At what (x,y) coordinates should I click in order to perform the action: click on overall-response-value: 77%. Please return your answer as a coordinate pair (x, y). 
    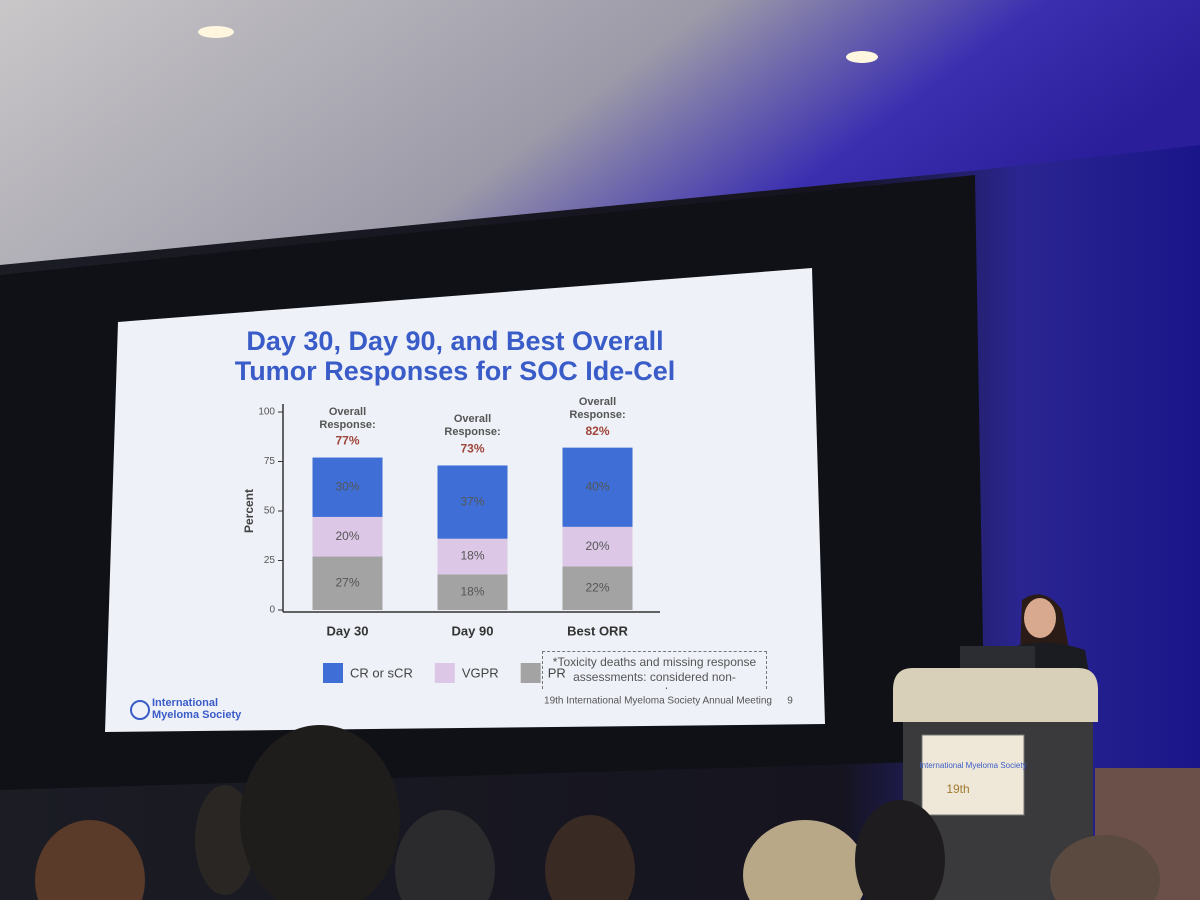
    Looking at the image, I should click on (347, 441).